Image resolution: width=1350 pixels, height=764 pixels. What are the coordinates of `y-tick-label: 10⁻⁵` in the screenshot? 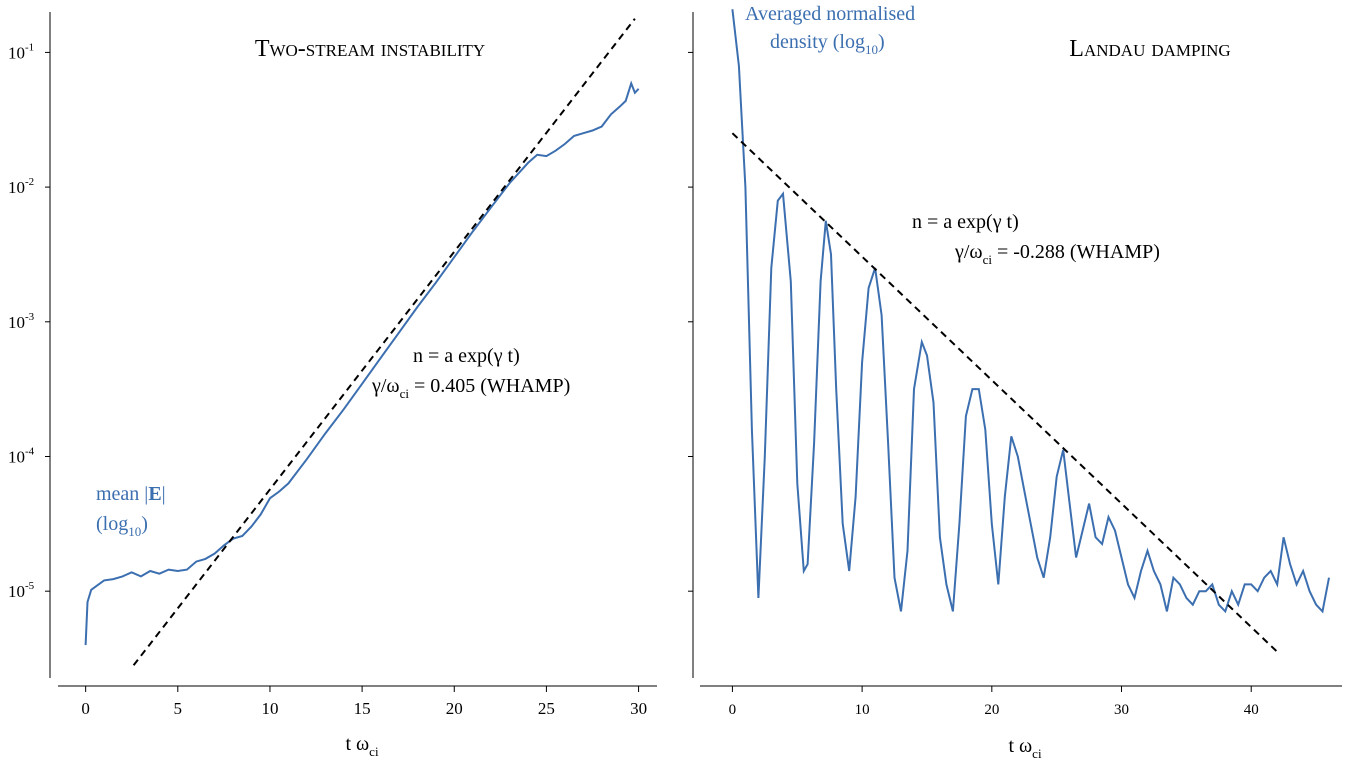 It's located at (21, 590).